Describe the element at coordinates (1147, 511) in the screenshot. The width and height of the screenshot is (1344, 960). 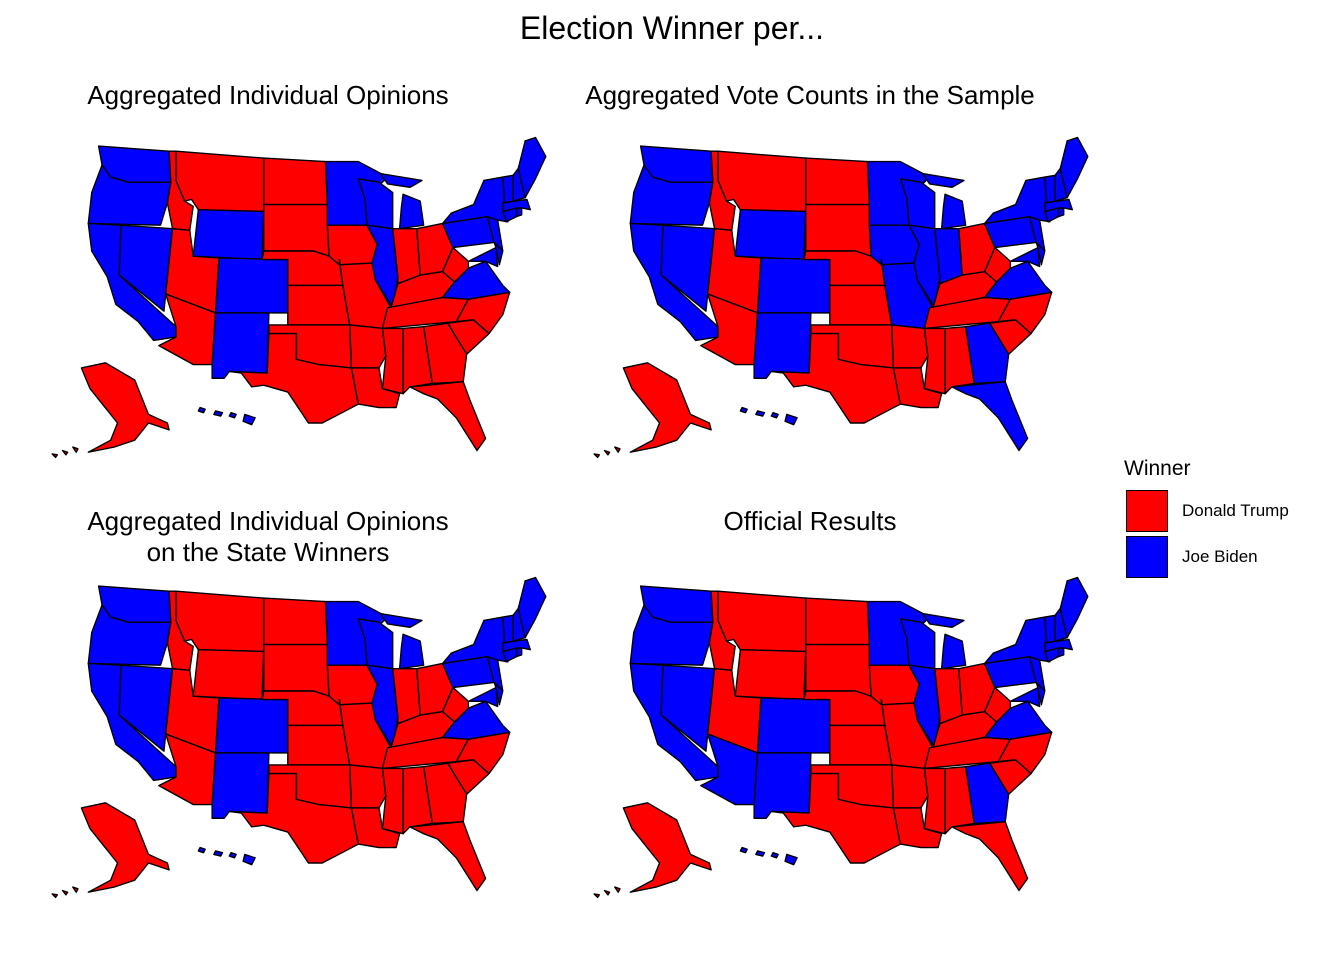
I see `legend-swatch-trump` at that location.